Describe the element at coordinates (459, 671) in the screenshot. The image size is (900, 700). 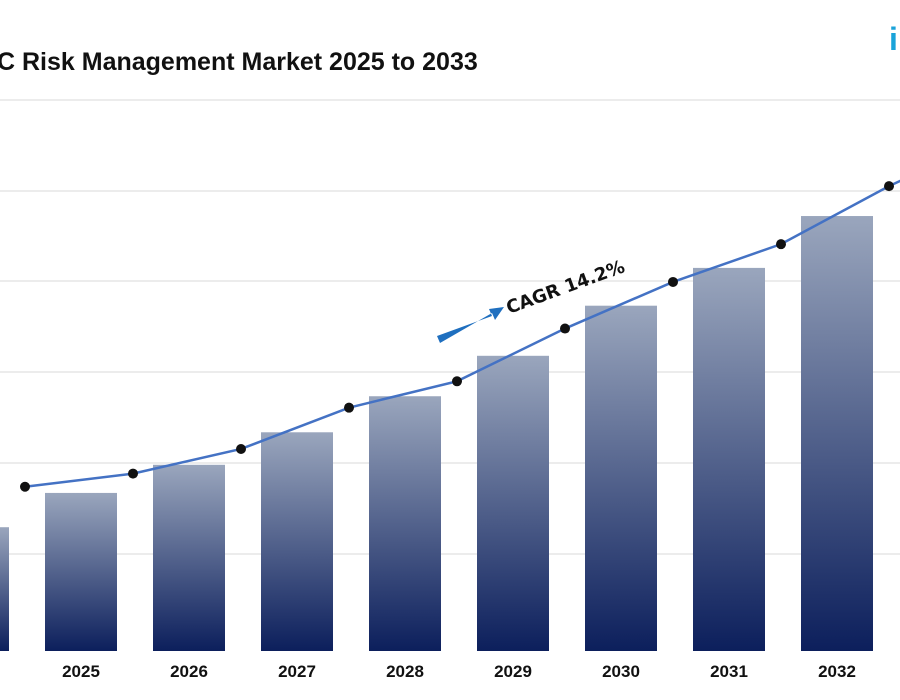
I see `x-axis-ticks: 2025 2026 2027 2028 2029 2030 2031 2032` at that location.